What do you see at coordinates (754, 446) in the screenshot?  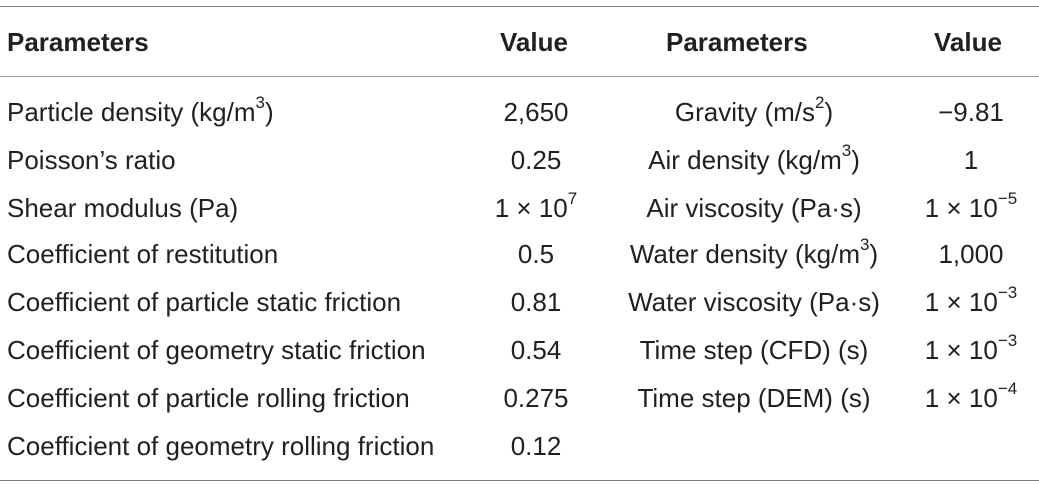 I see `parameter-name` at bounding box center [754, 446].